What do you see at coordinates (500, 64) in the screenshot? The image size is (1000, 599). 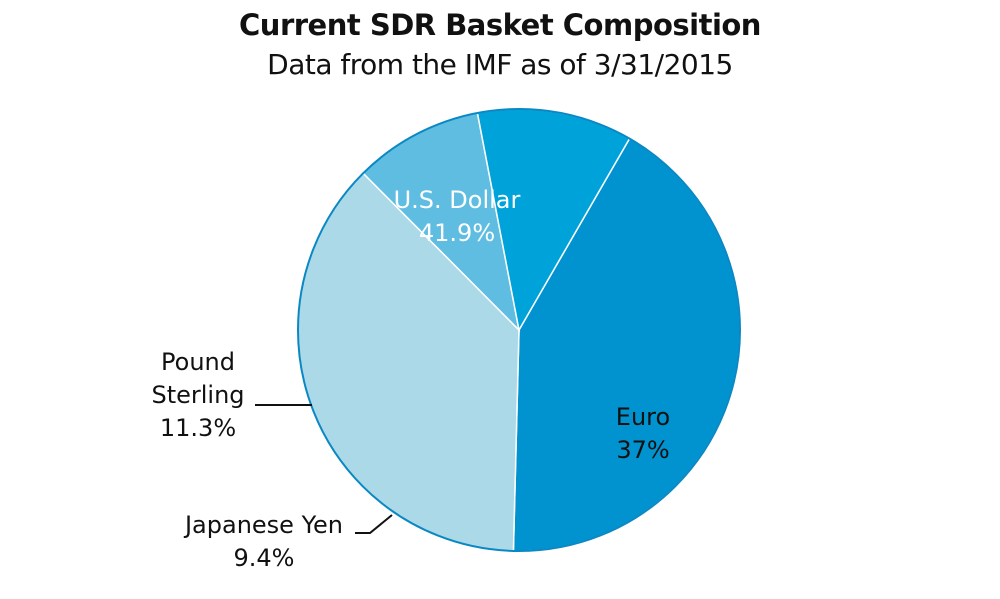 I see `chart-subtitle: Data from the IMF as of 3/31/2015` at bounding box center [500, 64].